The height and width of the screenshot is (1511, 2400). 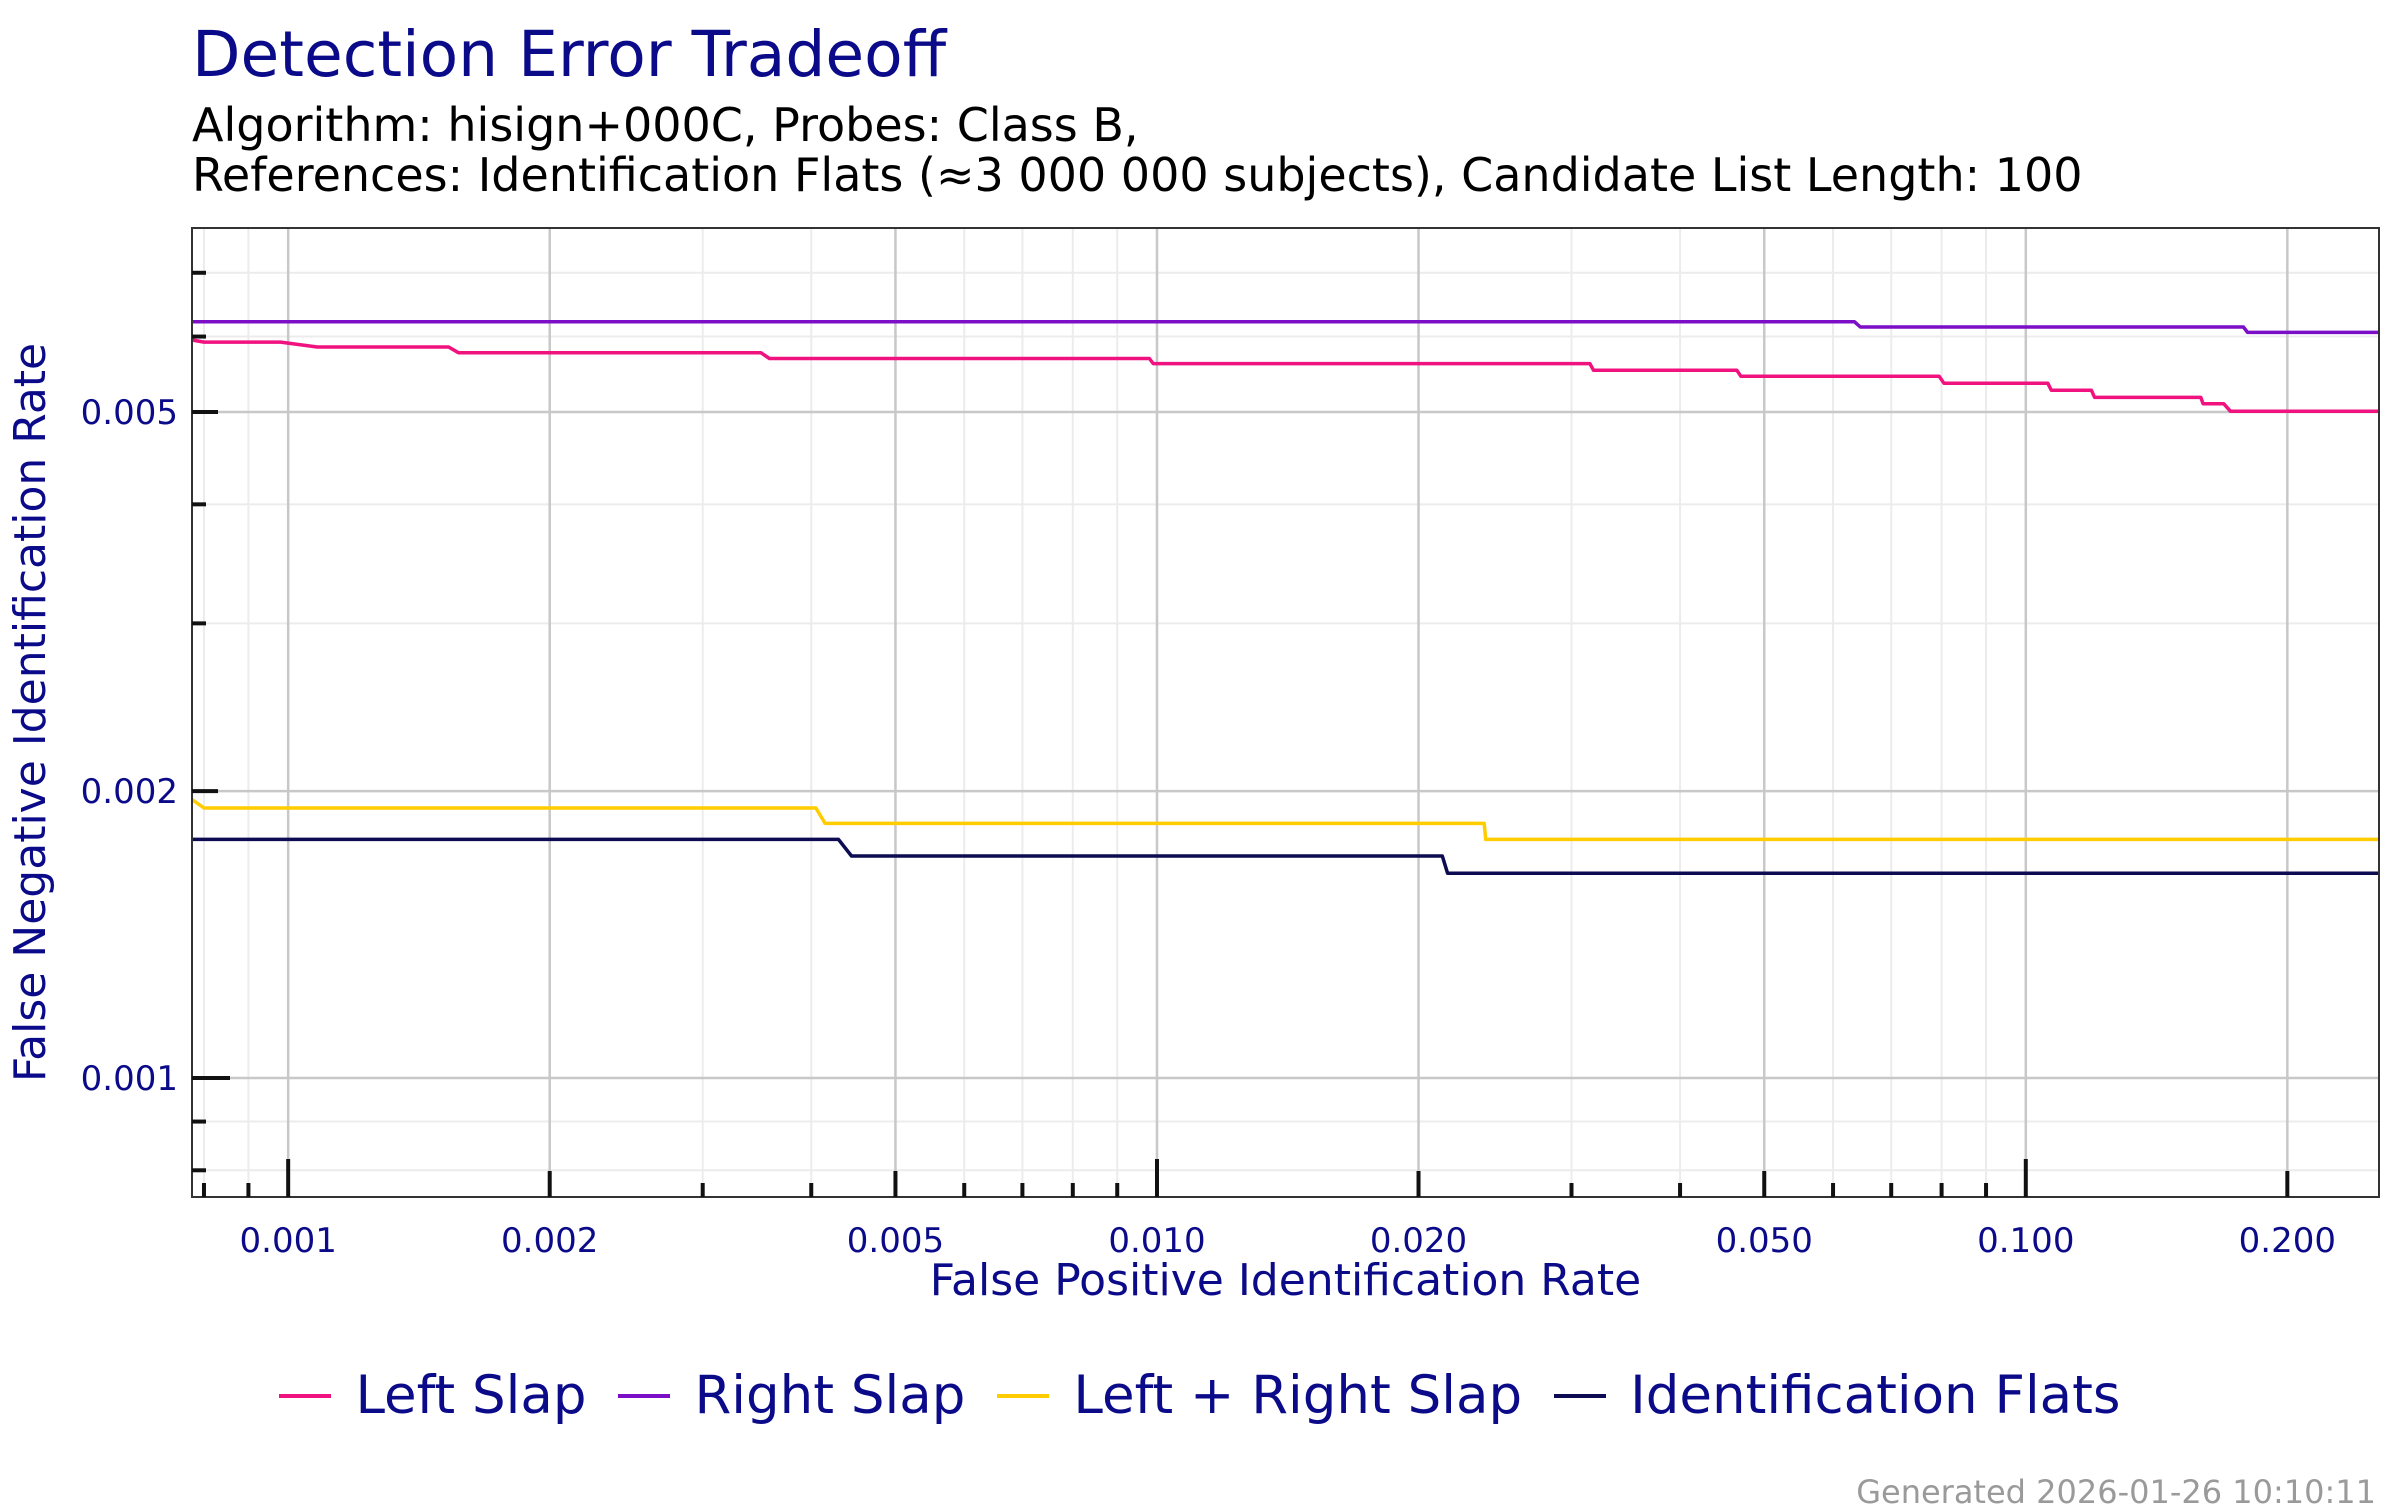 I want to click on legend-key-left-slap, so click(x=305, y=1395).